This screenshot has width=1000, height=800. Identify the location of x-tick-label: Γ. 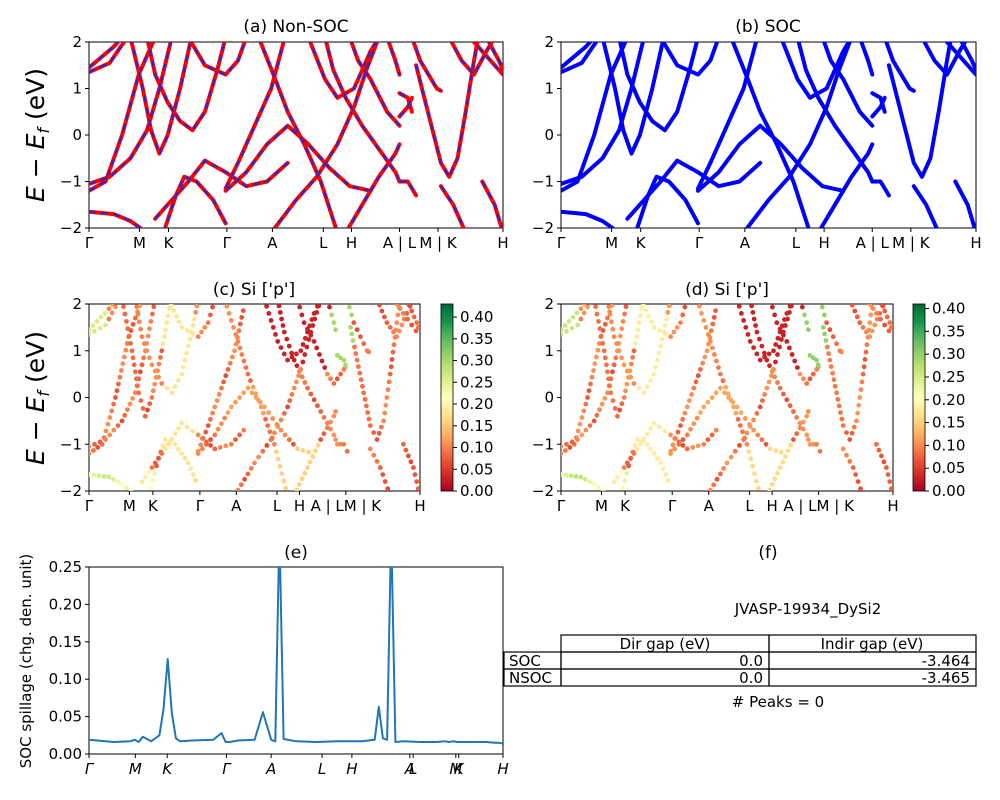
(89, 243).